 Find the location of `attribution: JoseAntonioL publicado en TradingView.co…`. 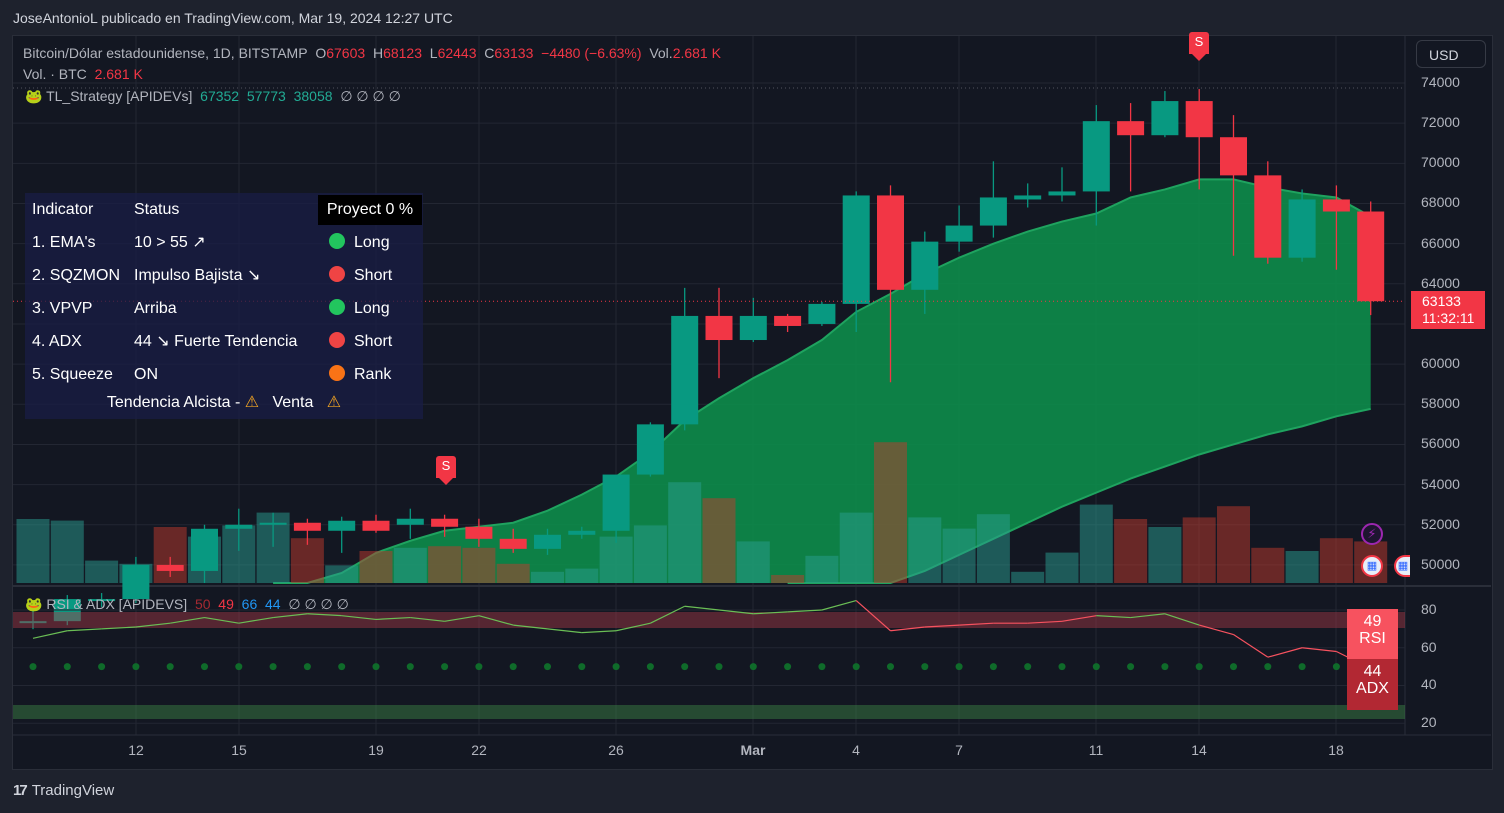

attribution: JoseAntonioL publicado en TradingView.co… is located at coordinates (233, 18).